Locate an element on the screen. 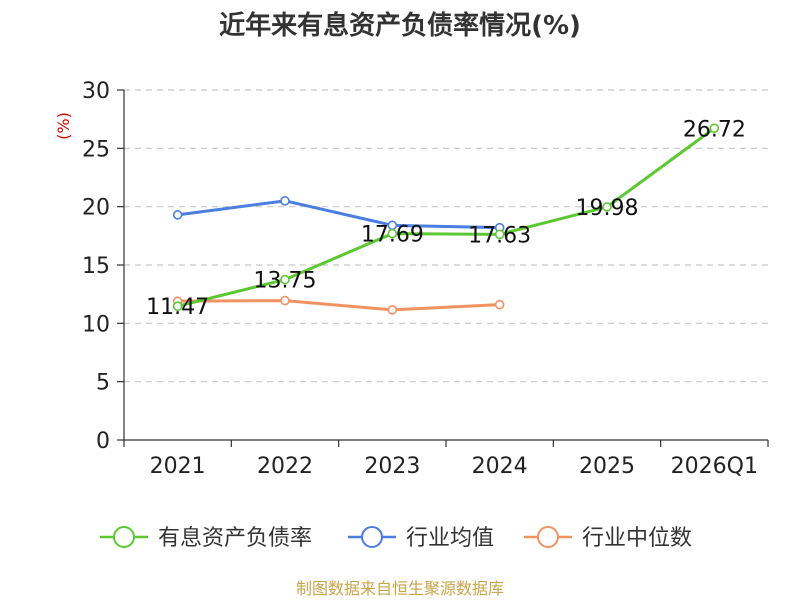  legend-label: 行业均值 is located at coordinates (450, 538).